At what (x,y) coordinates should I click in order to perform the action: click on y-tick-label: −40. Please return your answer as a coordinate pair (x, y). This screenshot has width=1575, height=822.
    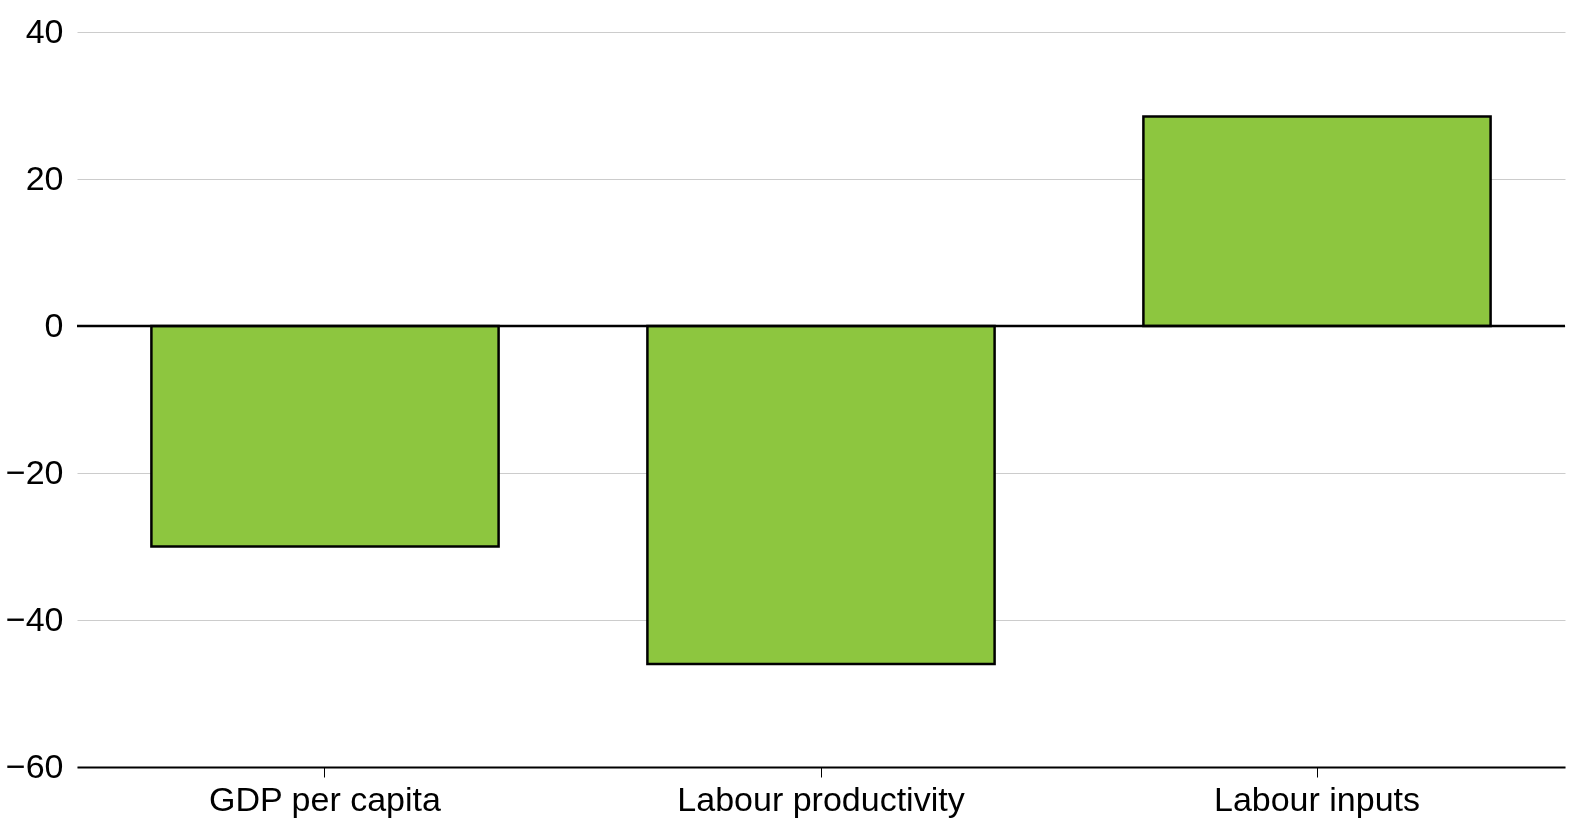
    Looking at the image, I should click on (34, 618).